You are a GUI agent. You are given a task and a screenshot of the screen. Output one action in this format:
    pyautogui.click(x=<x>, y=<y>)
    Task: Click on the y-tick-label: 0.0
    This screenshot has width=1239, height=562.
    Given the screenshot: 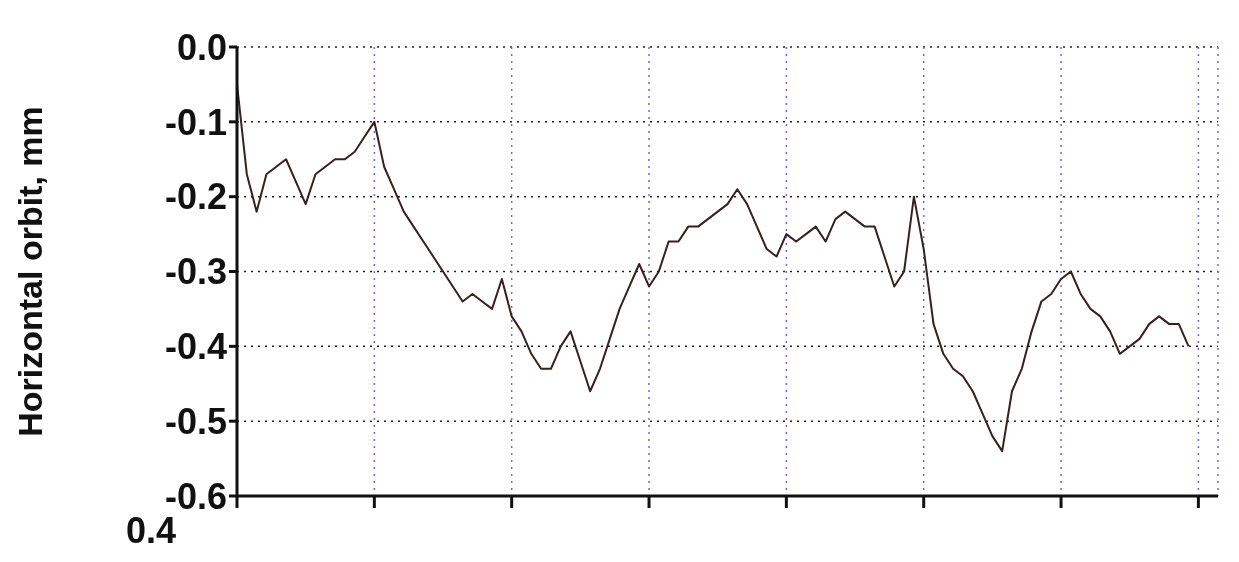 What is the action you would take?
    pyautogui.click(x=201, y=47)
    